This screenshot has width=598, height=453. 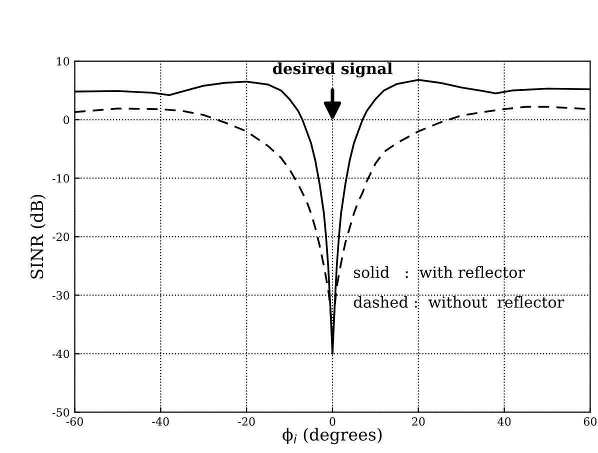 I want to click on x-tick-label: -60, so click(x=74, y=421).